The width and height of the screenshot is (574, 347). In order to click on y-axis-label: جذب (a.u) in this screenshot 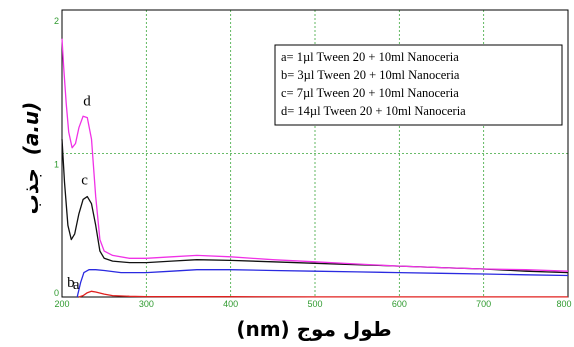, I will do `click(31, 158)`.